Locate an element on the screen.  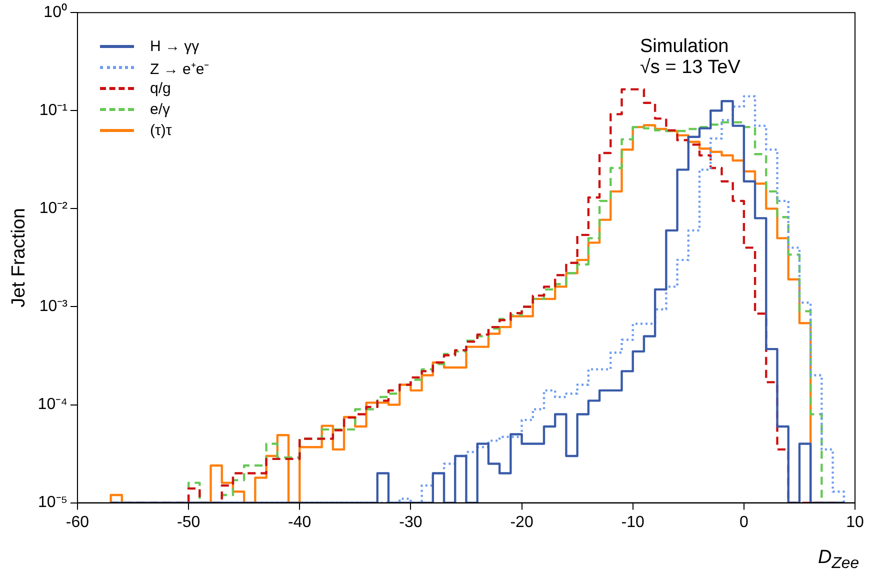
legend-label: H → γγ is located at coordinates (175, 46).